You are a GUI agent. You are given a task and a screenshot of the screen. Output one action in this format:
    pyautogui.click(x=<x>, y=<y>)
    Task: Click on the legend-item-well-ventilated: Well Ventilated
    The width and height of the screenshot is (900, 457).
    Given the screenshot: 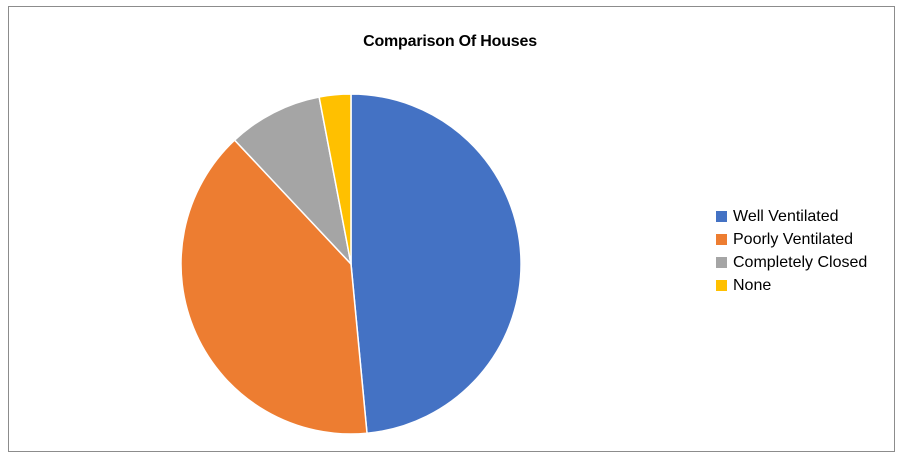 What is the action you would take?
    pyautogui.click(x=791, y=216)
    